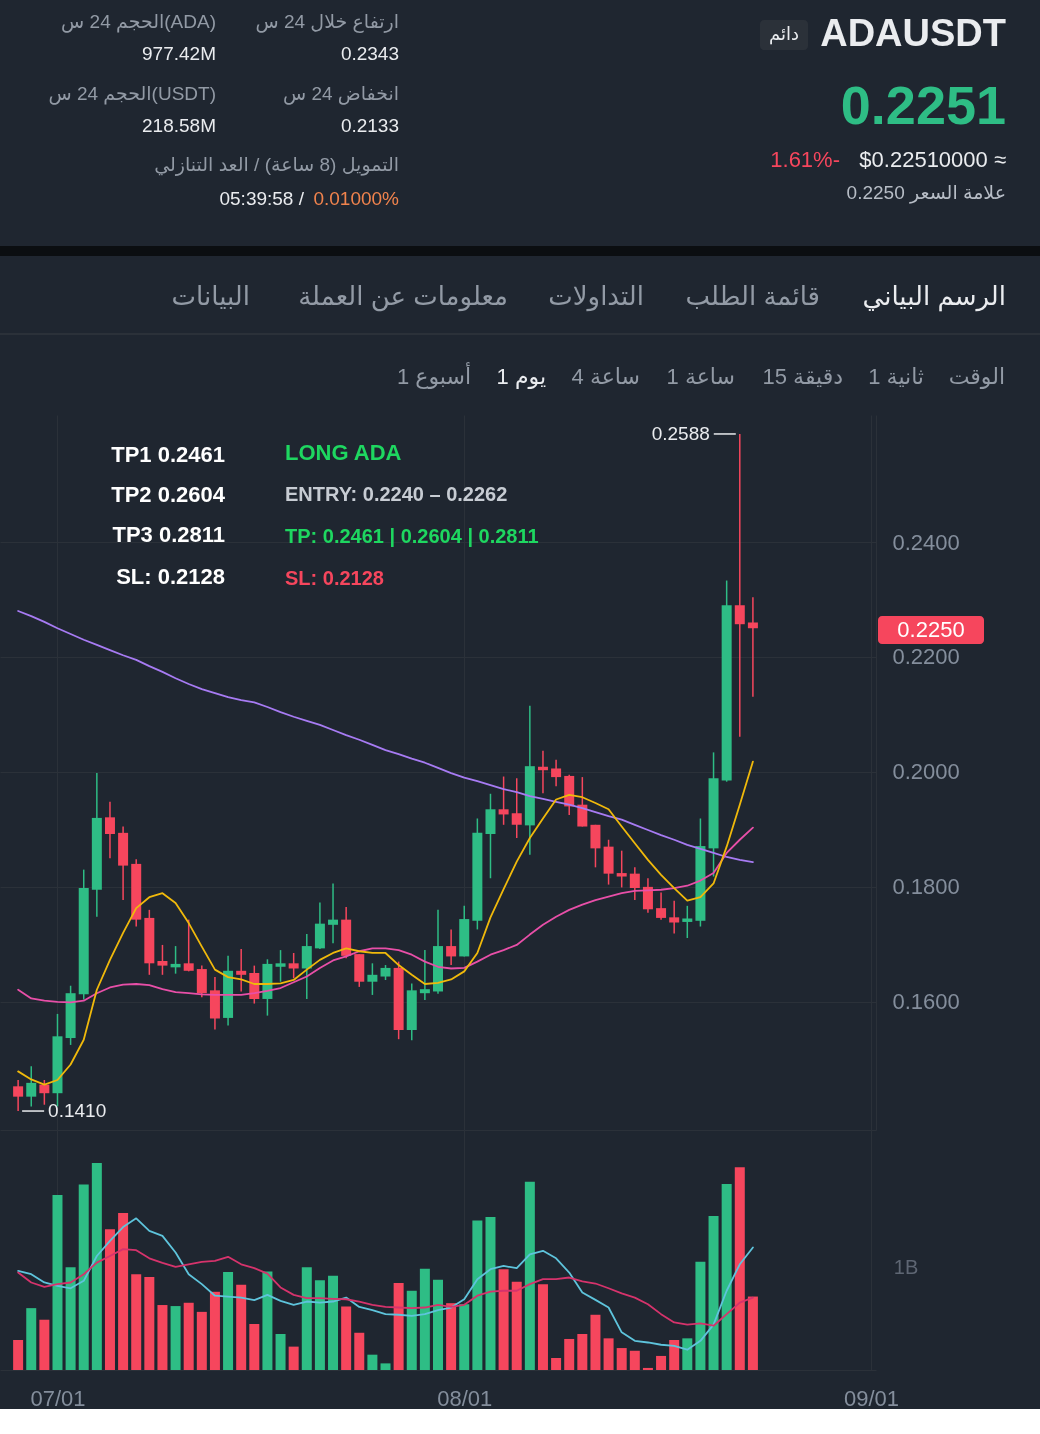 This screenshot has width=1040, height=1434. I want to click on text: البيانات, so click(210, 296).